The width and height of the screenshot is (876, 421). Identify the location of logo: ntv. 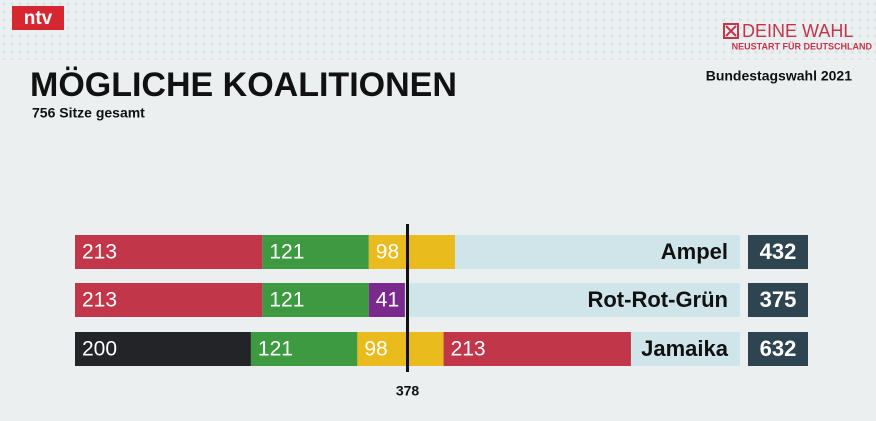
(38, 18).